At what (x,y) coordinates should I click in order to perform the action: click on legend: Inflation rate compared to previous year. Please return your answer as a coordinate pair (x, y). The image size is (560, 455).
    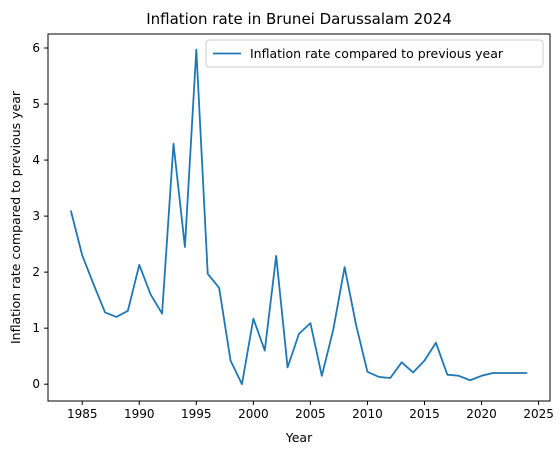
    Looking at the image, I should click on (374, 53).